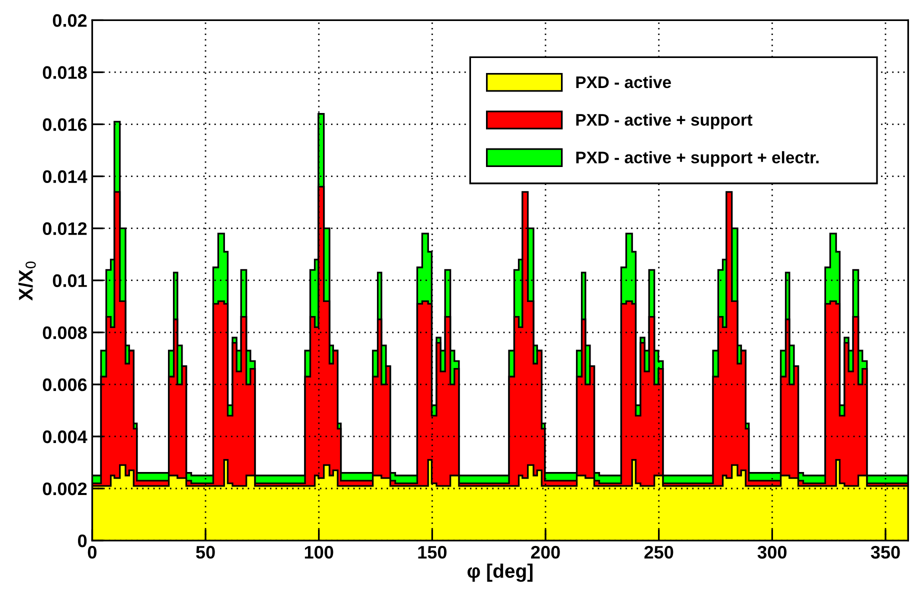 This screenshot has height=594, width=922. What do you see at coordinates (69, 20) in the screenshot?
I see `y-tick-label: 0.02` at bounding box center [69, 20].